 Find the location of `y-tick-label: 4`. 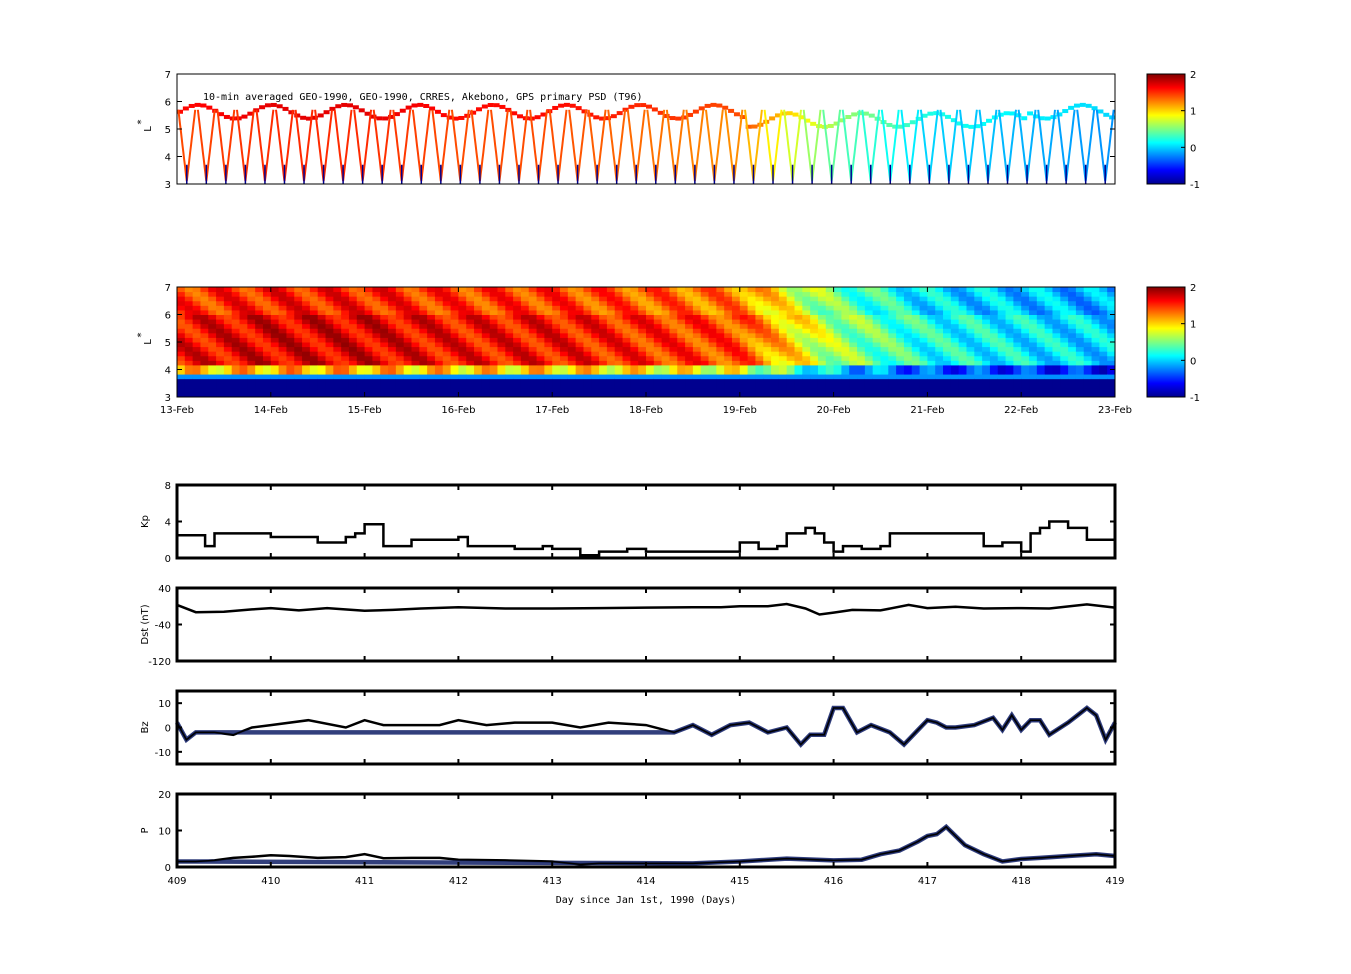

y-tick-label: 4 is located at coordinates (168, 371).